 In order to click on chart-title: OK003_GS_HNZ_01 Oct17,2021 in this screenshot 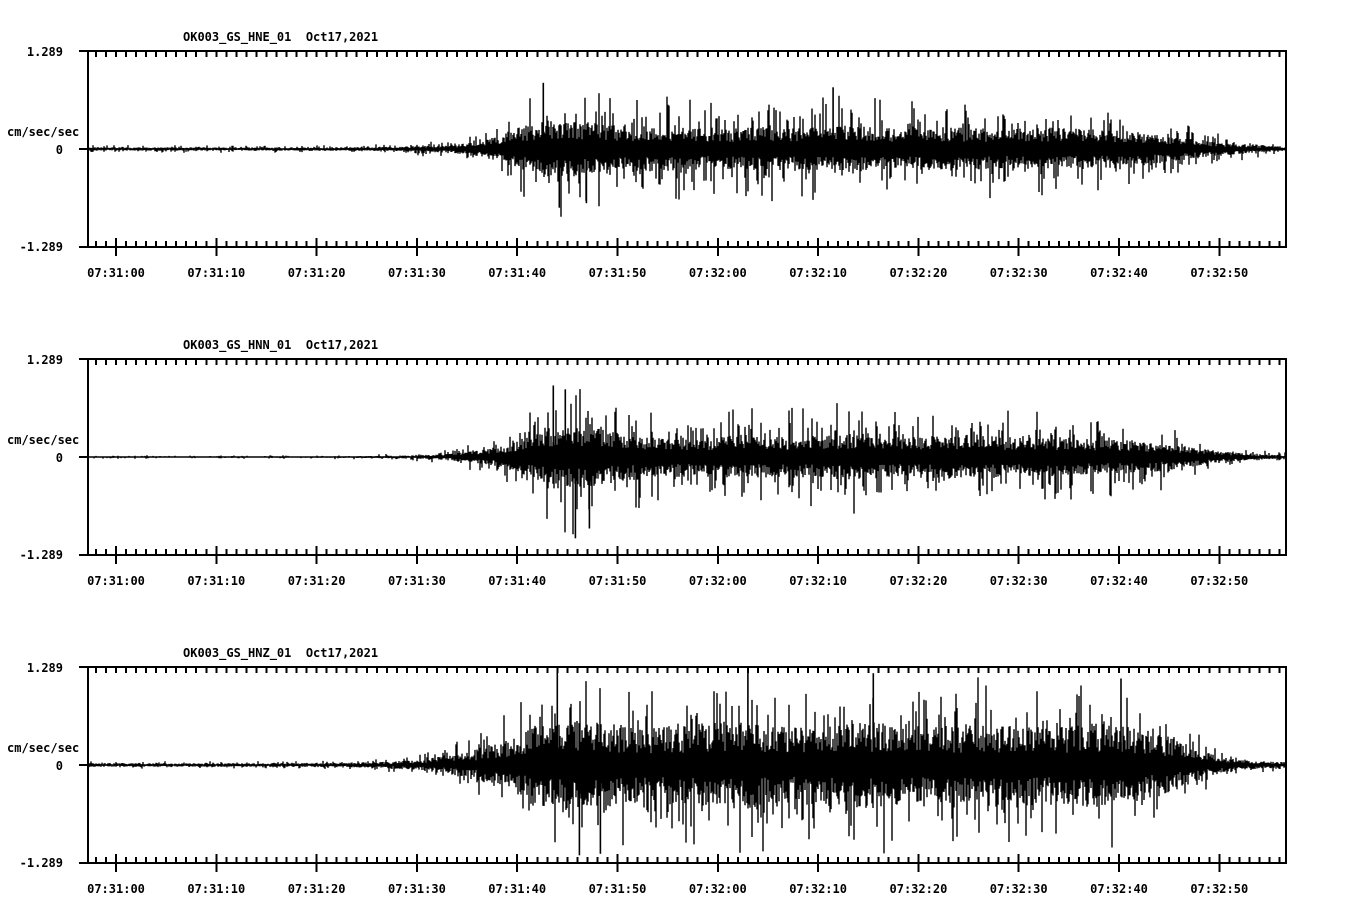, I will do `click(281, 653)`.